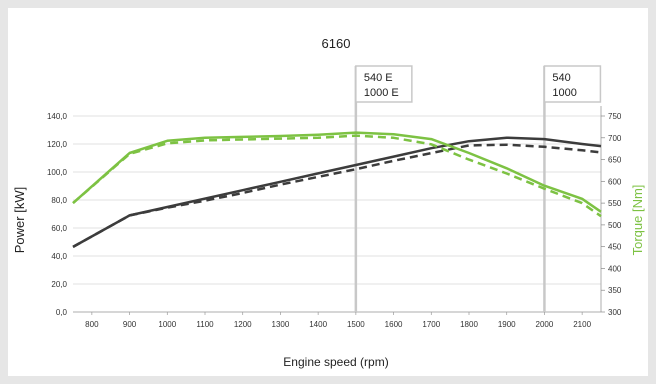  I want to click on y-tick-right: 300, so click(615, 312).